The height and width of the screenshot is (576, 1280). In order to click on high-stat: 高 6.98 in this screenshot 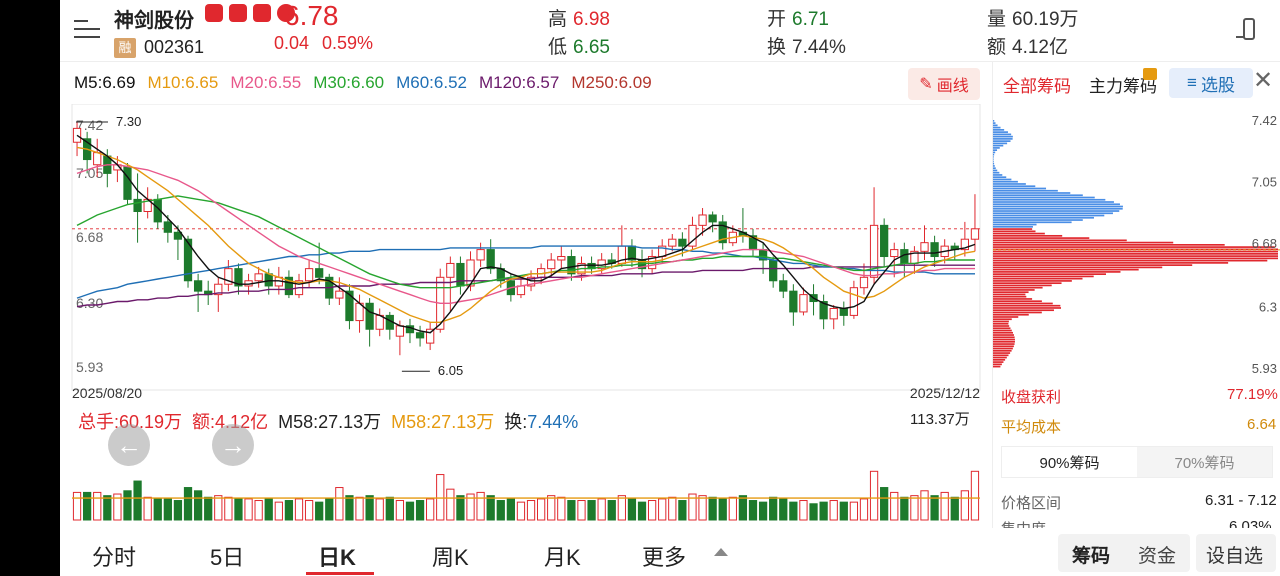, I will do `click(579, 19)`.